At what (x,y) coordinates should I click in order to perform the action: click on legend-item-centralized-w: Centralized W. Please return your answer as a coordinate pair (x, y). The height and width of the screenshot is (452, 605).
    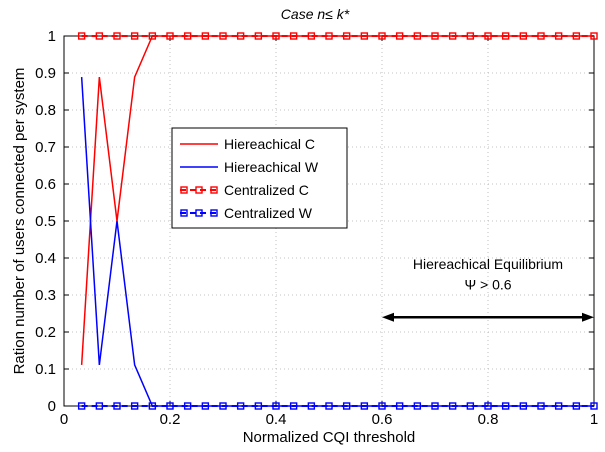
    Looking at the image, I should click on (246, 213).